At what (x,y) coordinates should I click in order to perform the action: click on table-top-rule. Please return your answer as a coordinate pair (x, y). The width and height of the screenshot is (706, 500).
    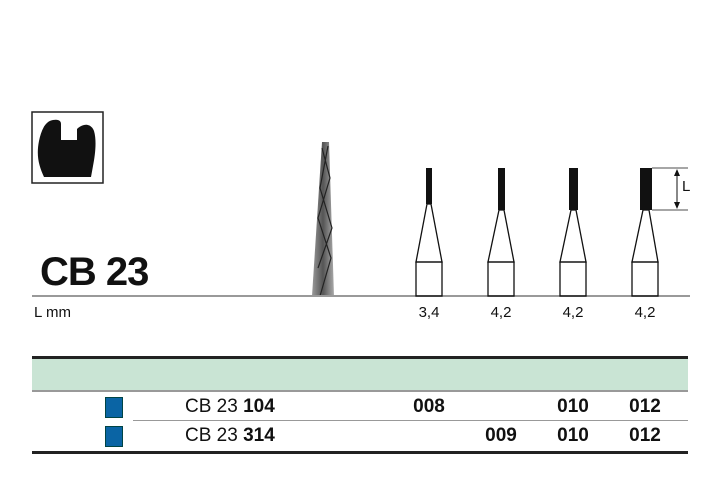
    Looking at the image, I should click on (360, 357).